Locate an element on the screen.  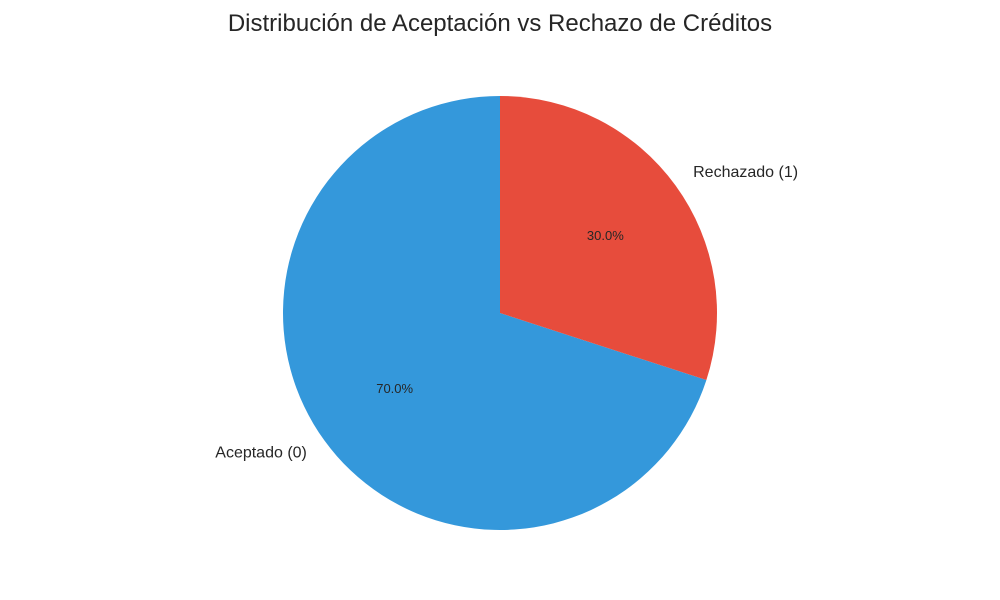
slice-percent-label-1: 30.0% is located at coordinates (605, 235).